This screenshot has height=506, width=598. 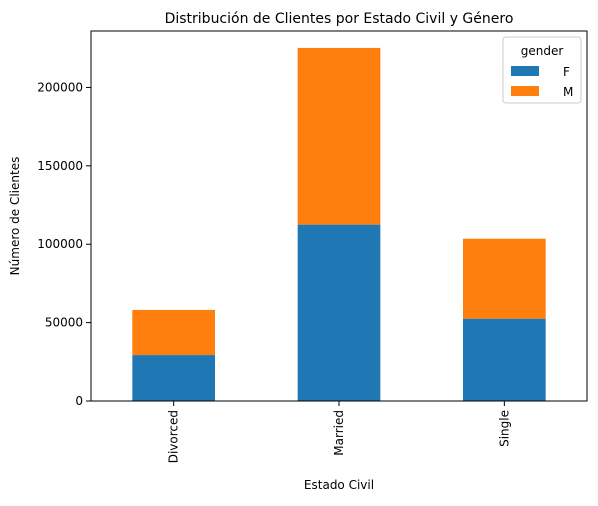 What do you see at coordinates (339, 136) in the screenshot?
I see `bar-married-m` at bounding box center [339, 136].